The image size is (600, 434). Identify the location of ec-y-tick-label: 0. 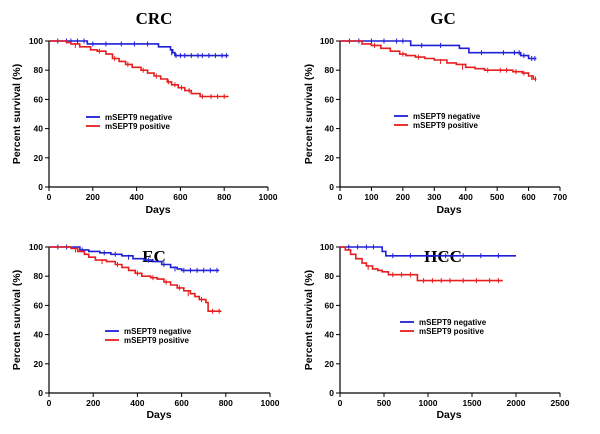
(40, 393).